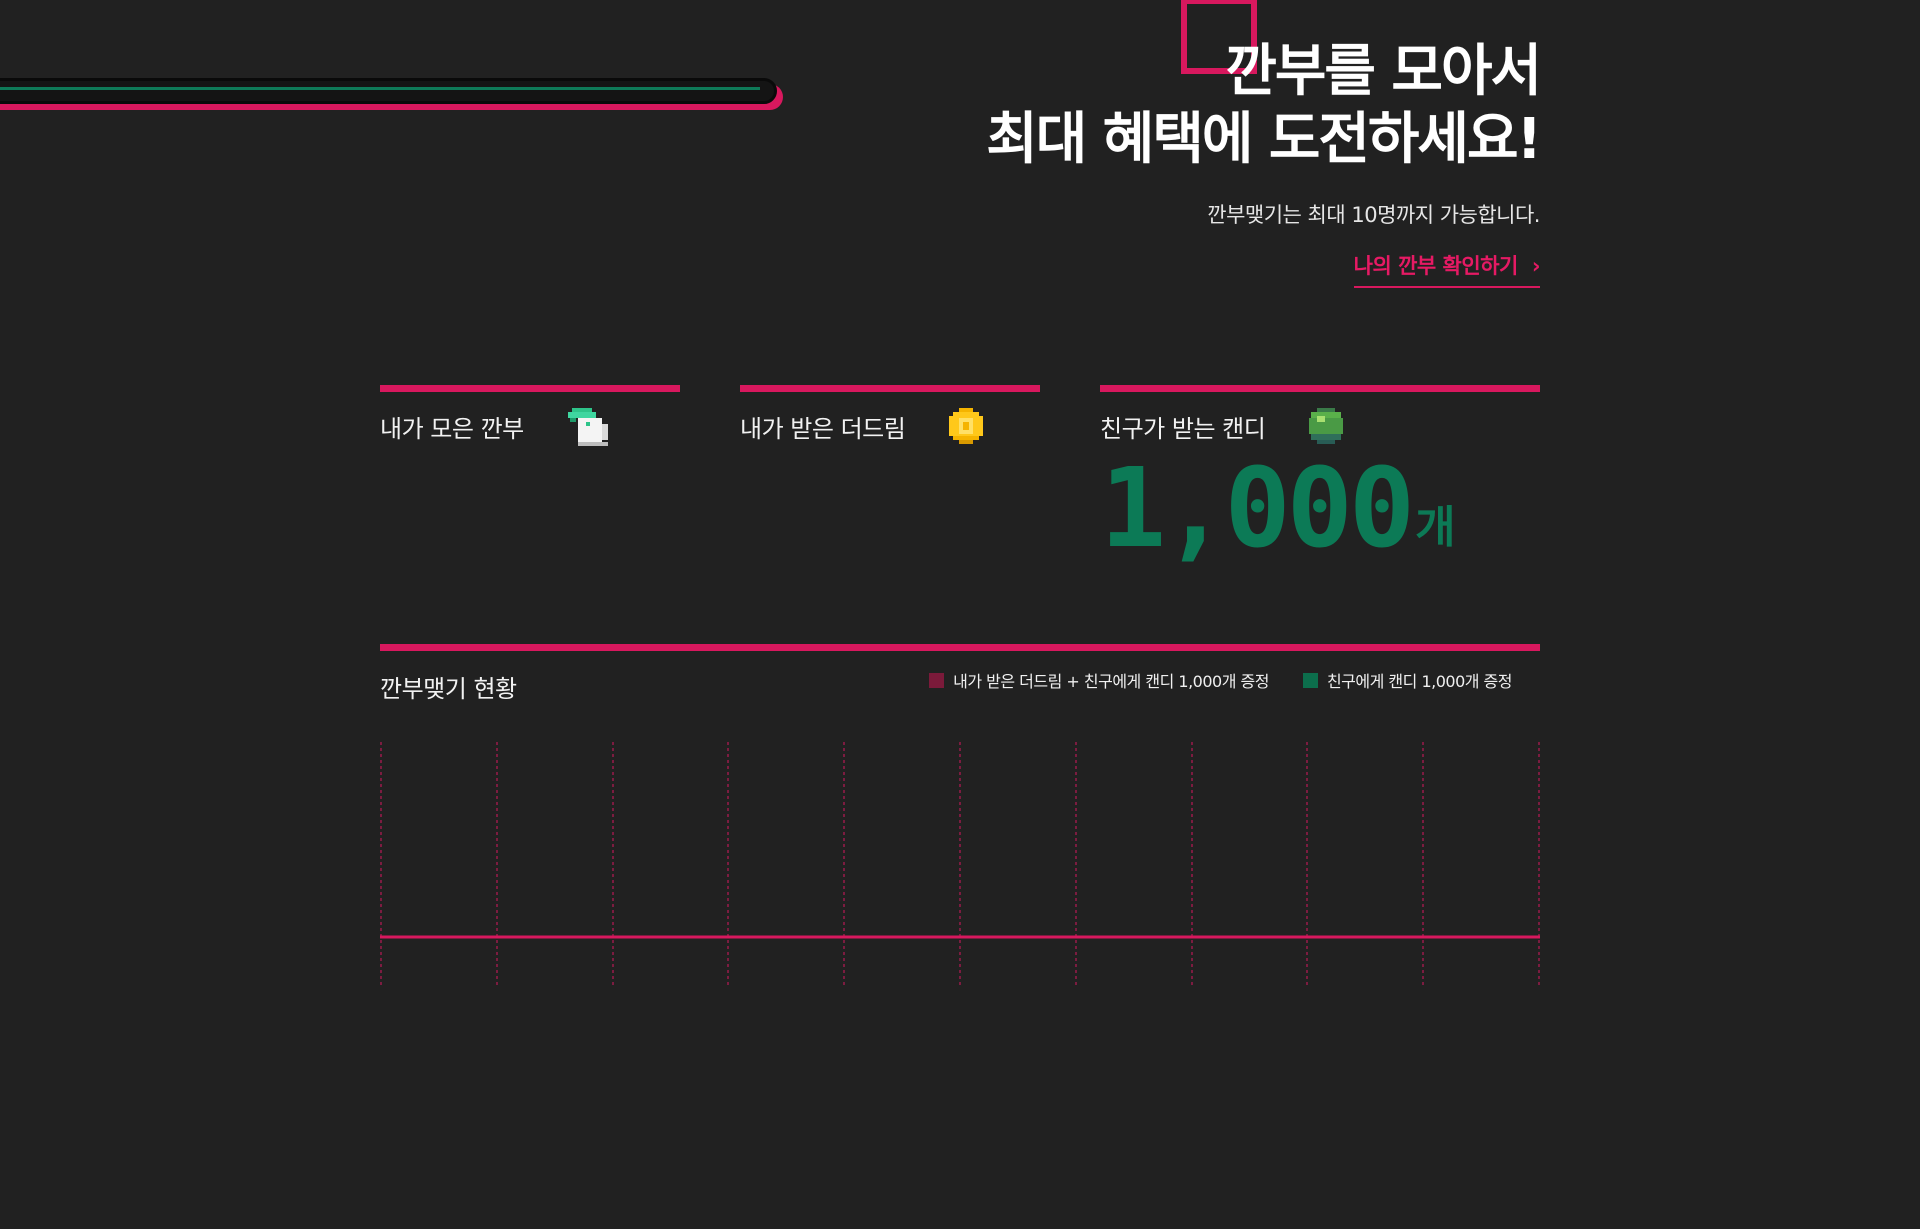 This screenshot has width=1920, height=1229. I want to click on friend-candy-value: 1,000 개, so click(1320, 508).